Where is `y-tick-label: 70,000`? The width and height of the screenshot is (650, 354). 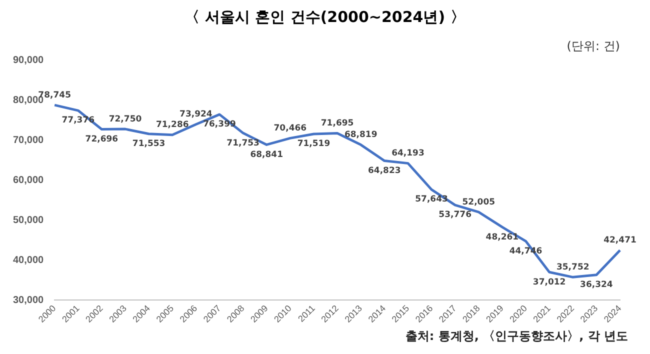 y-tick-label: 70,000 is located at coordinates (28, 140).